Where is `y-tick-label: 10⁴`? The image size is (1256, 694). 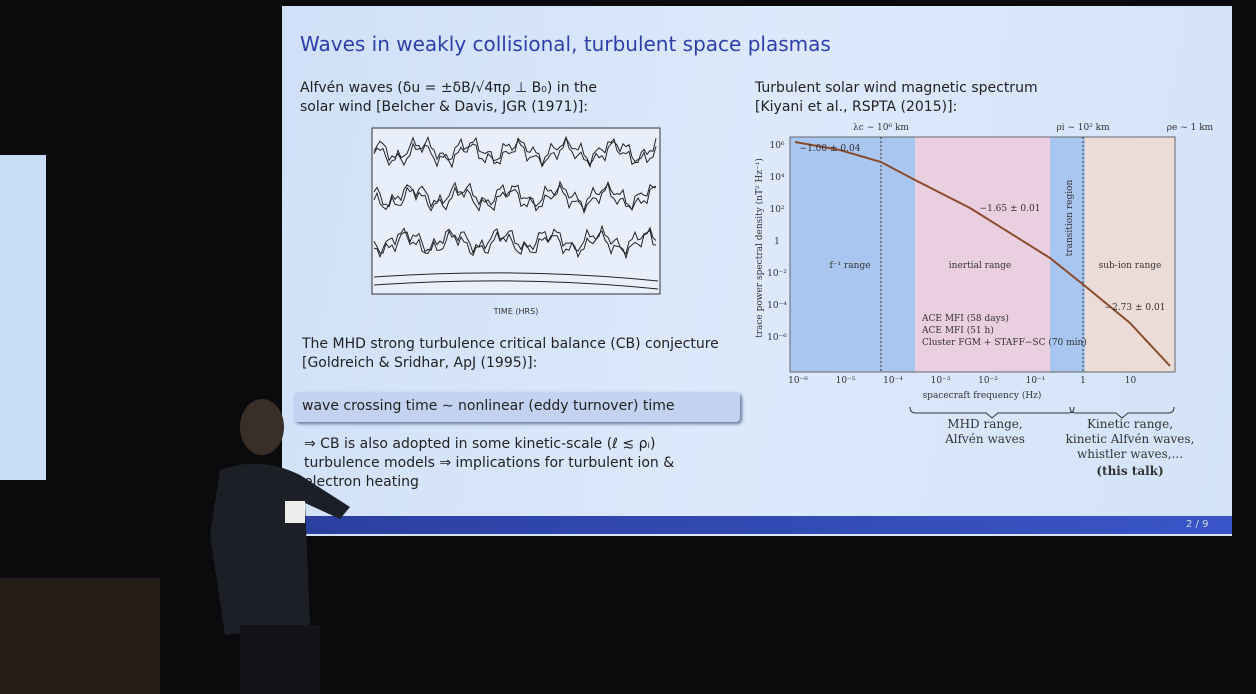
y-tick-label: 10⁴ is located at coordinates (776, 178).